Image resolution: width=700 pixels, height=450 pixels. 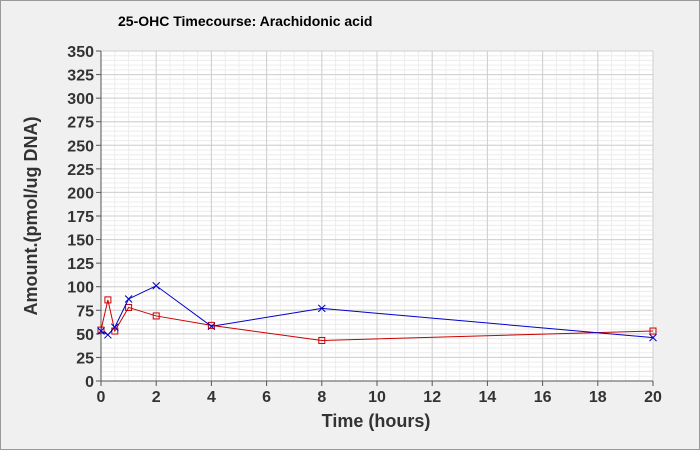 I want to click on x-tick-label: 0, so click(x=101, y=397).